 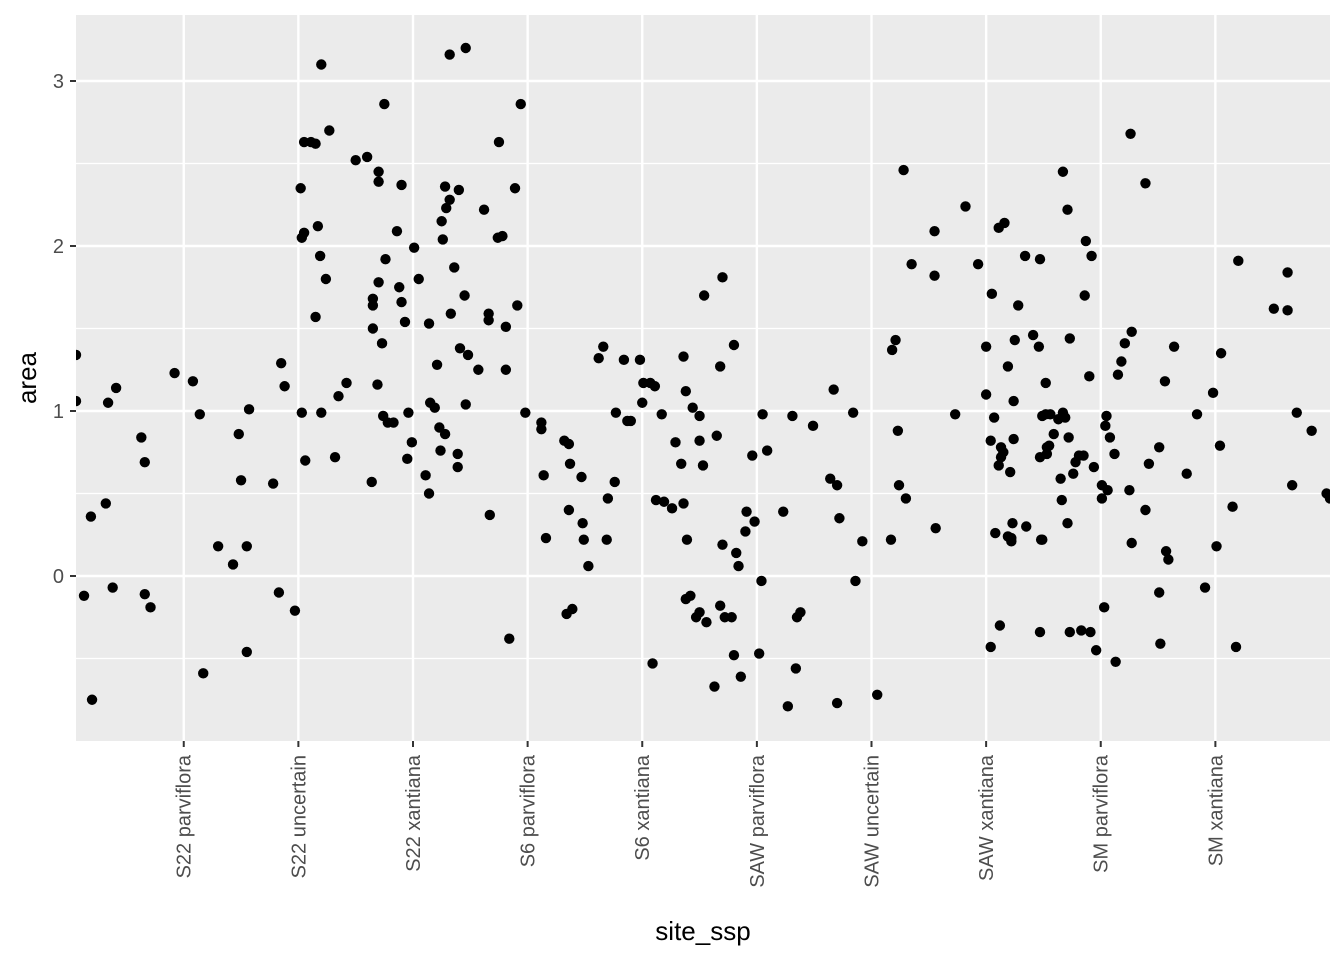 What do you see at coordinates (987, 817) in the screenshot?
I see `x-tick-label: SAW xantiana` at bounding box center [987, 817].